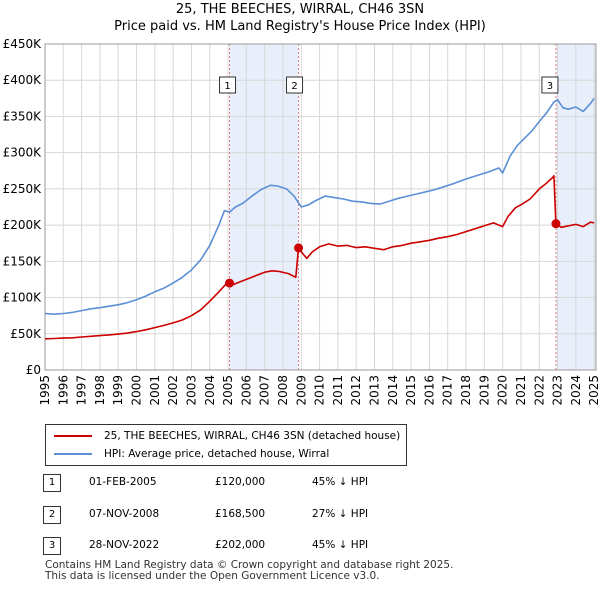 The width and height of the screenshot is (600, 590). What do you see at coordinates (100, 390) in the screenshot?
I see `x-tick-label: 1998` at bounding box center [100, 390].